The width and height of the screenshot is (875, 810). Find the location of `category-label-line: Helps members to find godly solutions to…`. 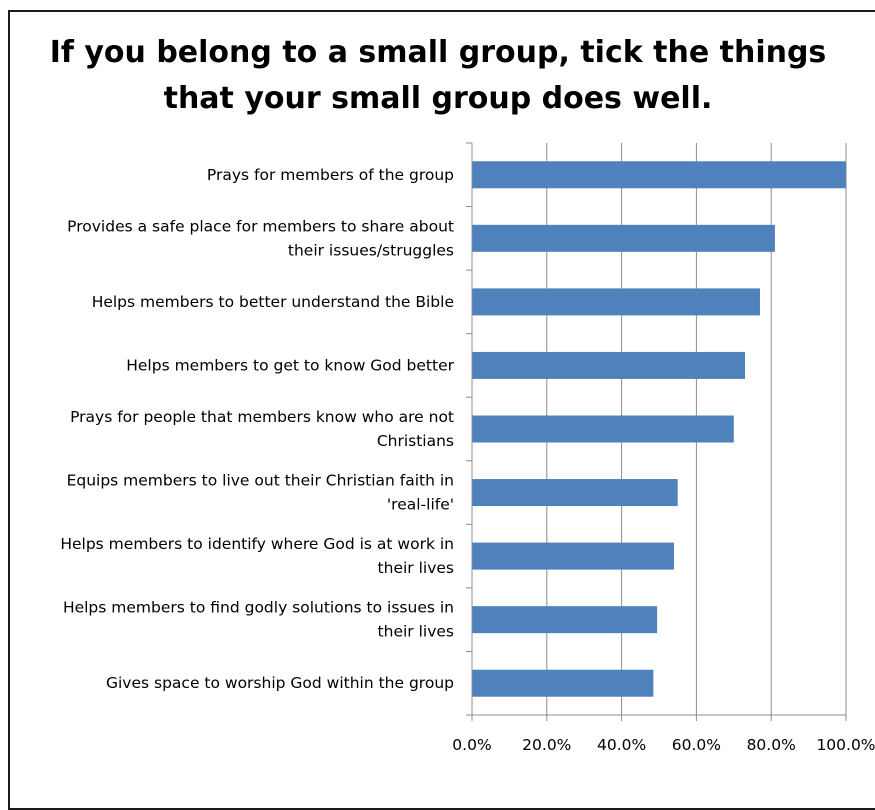

category-label-line: Helps members to find godly solutions to… is located at coordinates (258, 608).